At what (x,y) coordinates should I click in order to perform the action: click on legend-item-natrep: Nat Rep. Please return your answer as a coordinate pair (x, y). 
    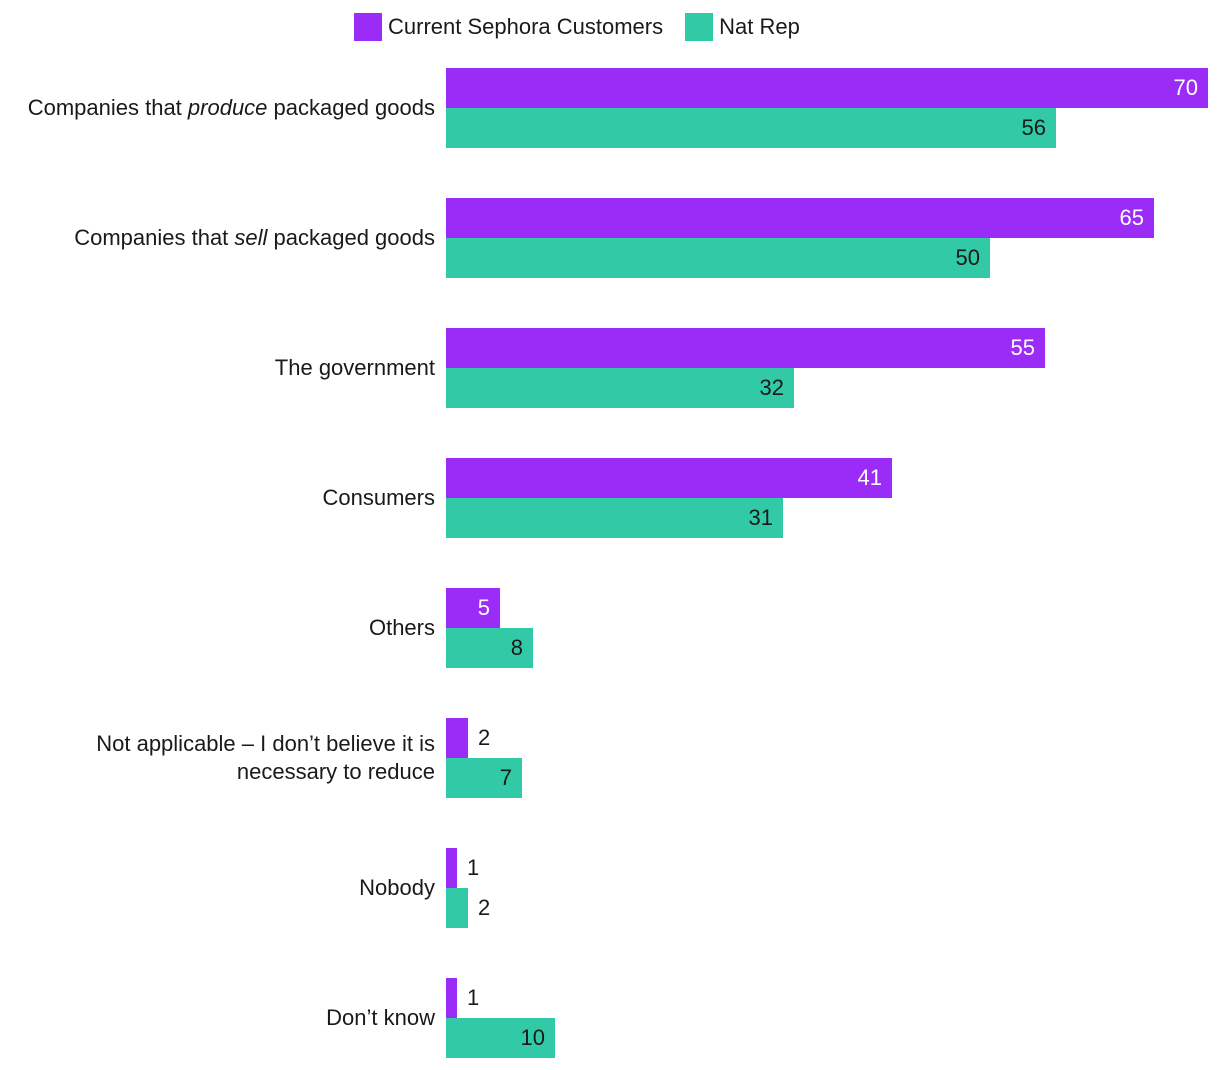
    Looking at the image, I should click on (742, 27).